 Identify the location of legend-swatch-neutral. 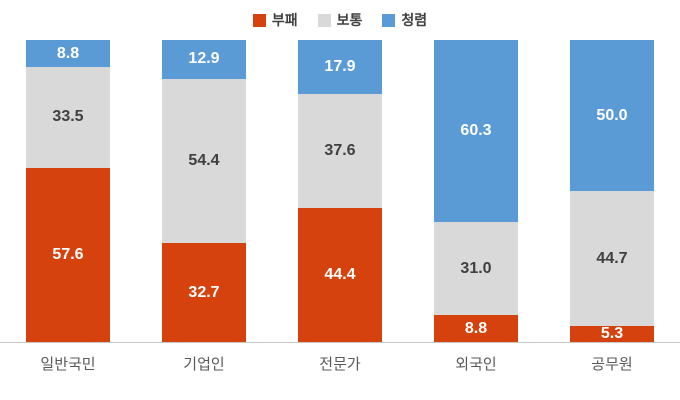
(324, 20).